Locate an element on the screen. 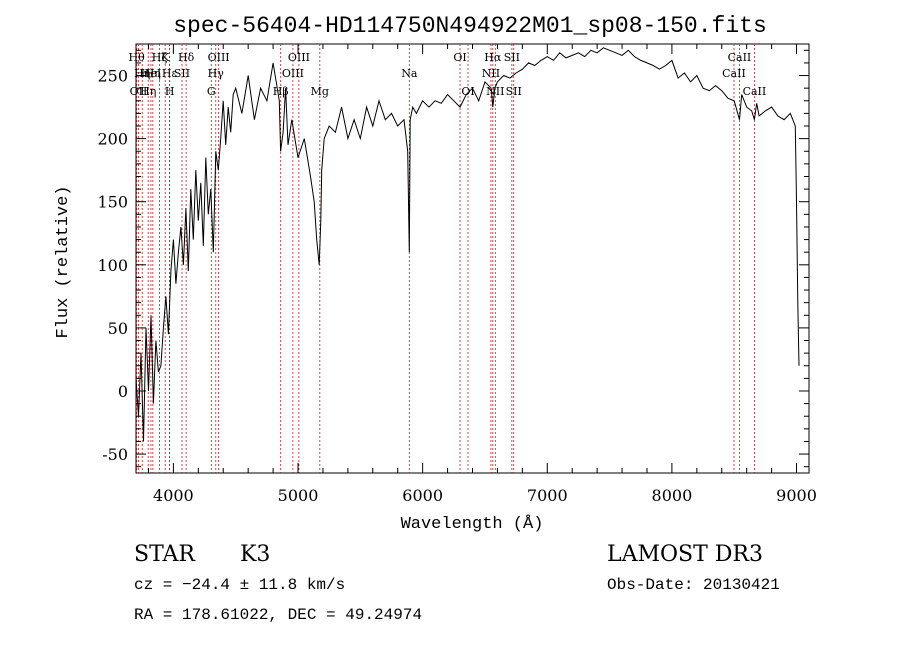 Image resolution: width=900 pixels, height=649 pixels. observation-date: Obs-Date: 20130421 is located at coordinates (693, 585).